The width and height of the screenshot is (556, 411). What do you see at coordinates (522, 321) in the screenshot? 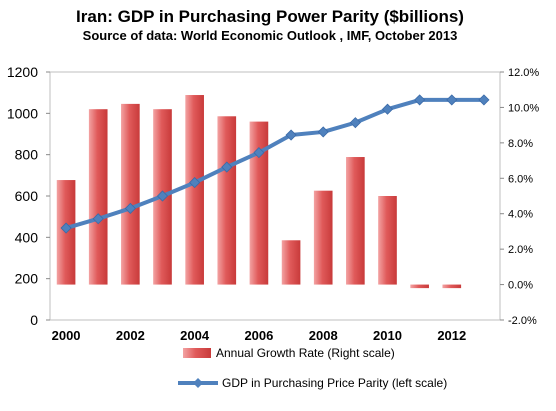
I see `y-right-tick-label: -2.0%` at bounding box center [522, 321].